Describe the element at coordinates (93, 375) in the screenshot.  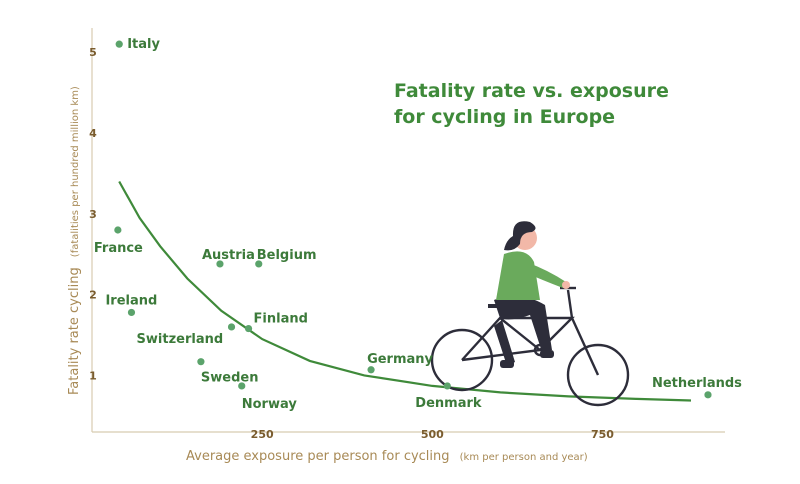
I see `y-tick-label: 1` at that location.